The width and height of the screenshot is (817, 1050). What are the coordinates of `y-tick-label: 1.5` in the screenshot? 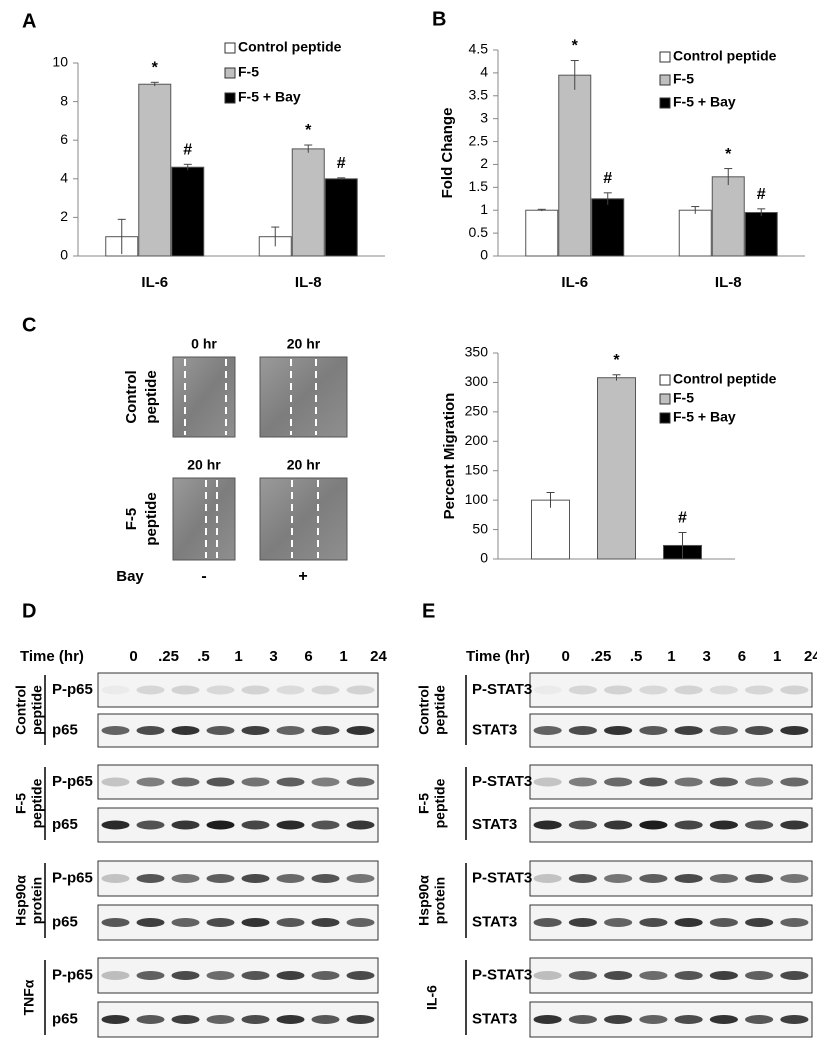 It's located at (479, 186).